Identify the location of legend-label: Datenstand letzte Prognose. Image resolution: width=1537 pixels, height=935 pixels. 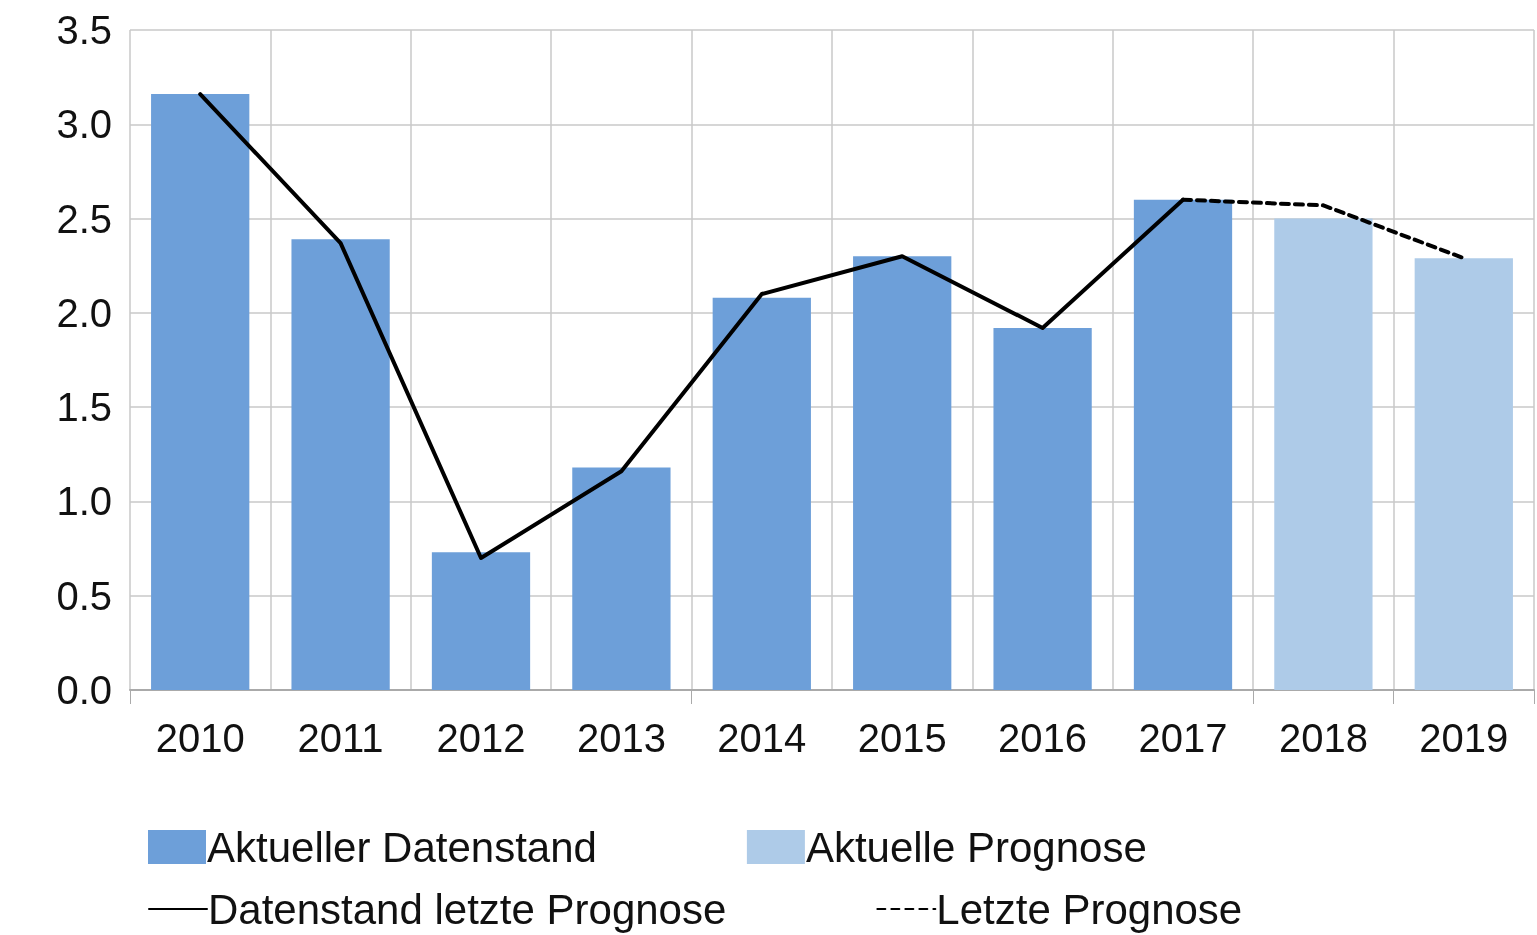
(467, 909).